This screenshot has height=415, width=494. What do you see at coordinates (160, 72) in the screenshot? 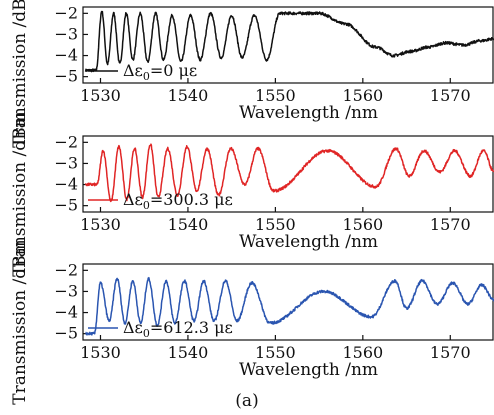
I see `legend-label: Δε0=0 με` at bounding box center [160, 72].